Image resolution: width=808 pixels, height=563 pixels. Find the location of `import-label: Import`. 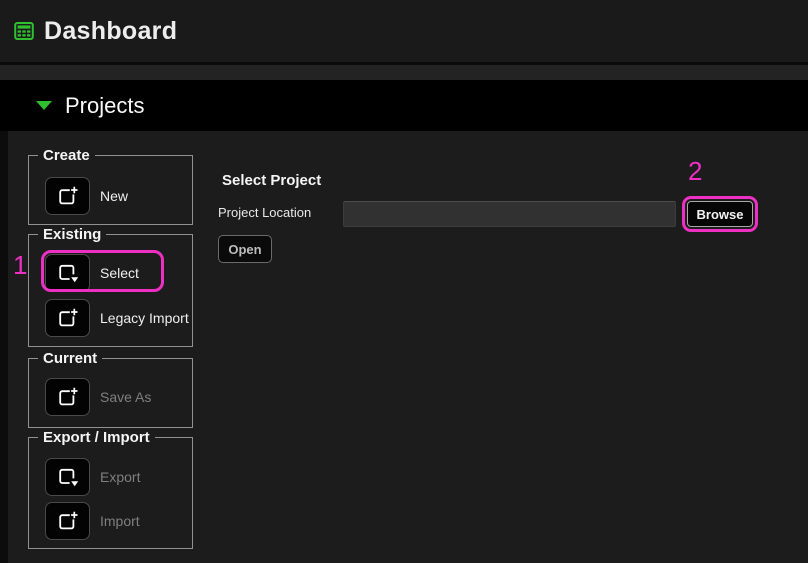

import-label: Import is located at coordinates (120, 521).